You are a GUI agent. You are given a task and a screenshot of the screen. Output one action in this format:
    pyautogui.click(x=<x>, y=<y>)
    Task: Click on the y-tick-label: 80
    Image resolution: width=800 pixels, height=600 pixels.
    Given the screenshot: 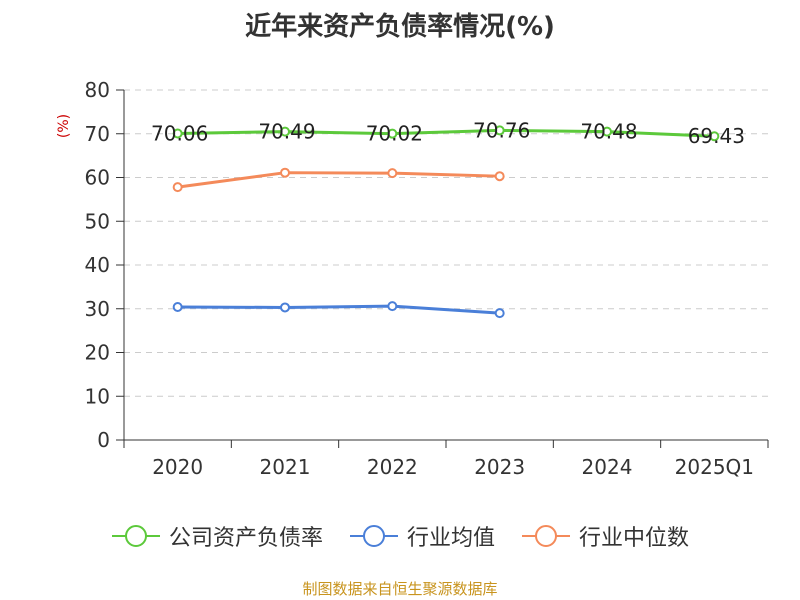 What is the action you would take?
    pyautogui.click(x=97, y=90)
    